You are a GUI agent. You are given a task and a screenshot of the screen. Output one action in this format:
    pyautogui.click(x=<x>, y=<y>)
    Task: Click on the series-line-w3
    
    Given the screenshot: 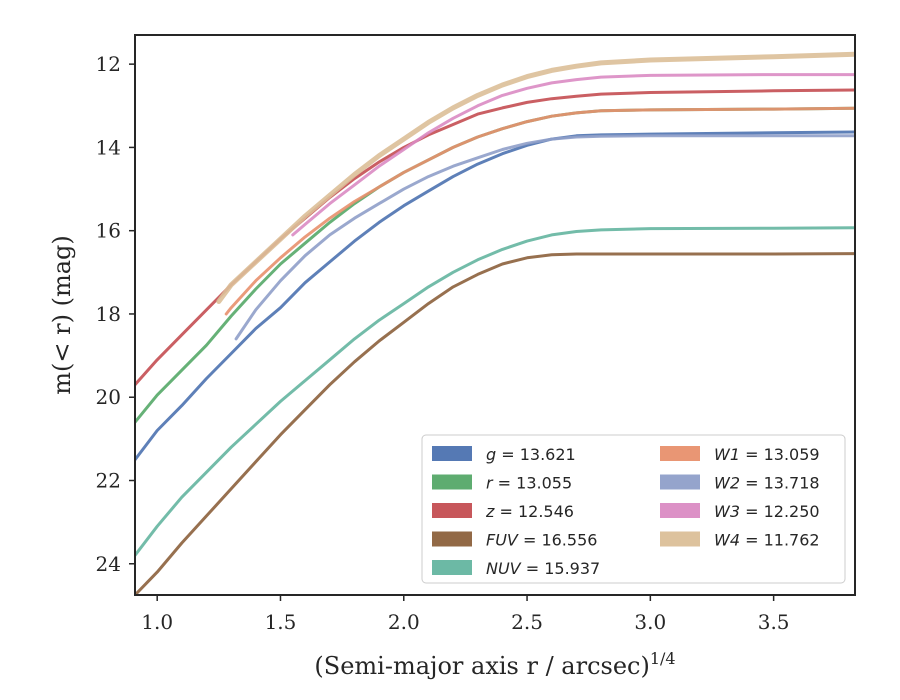 What is the action you would take?
    pyautogui.click(x=573, y=155)
    